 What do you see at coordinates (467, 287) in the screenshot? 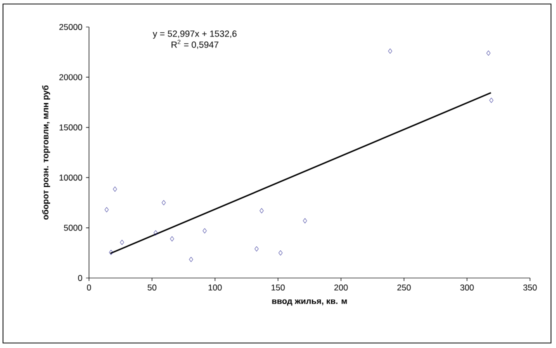
I see `x-tick-label: 300` at bounding box center [467, 287].